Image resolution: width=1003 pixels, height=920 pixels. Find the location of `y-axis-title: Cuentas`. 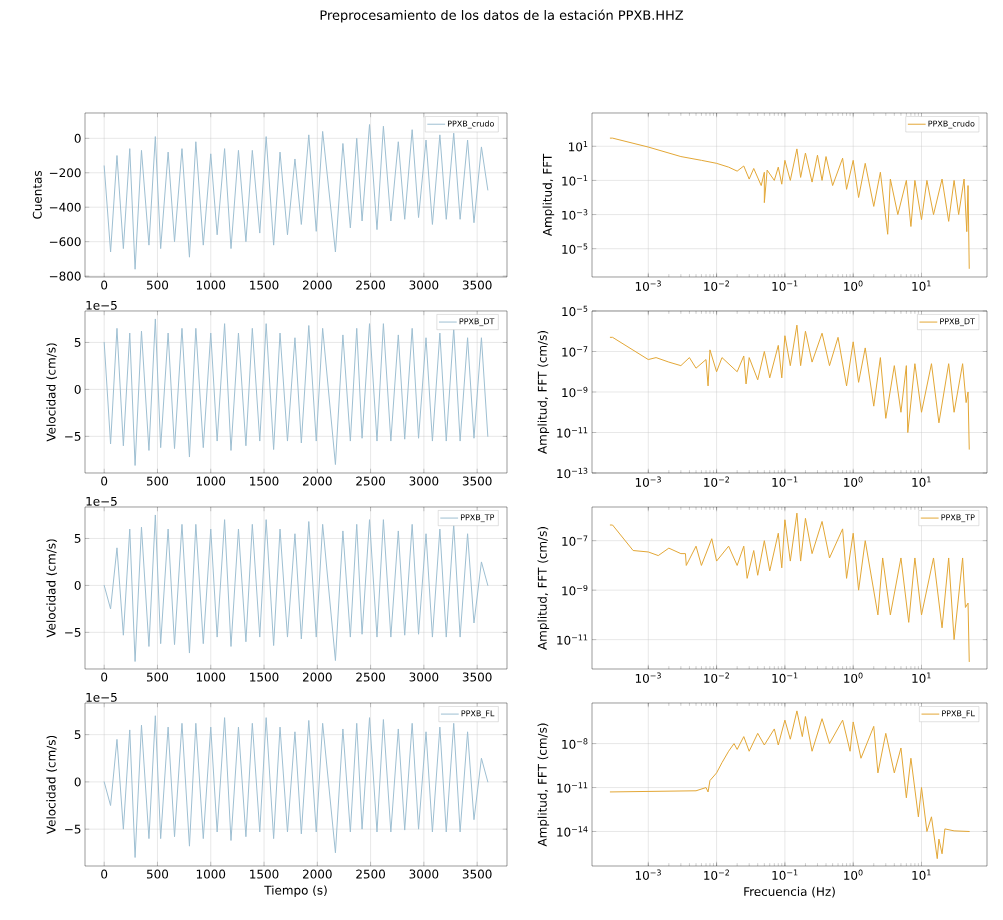

y-axis-title: Cuentas is located at coordinates (37, 195).